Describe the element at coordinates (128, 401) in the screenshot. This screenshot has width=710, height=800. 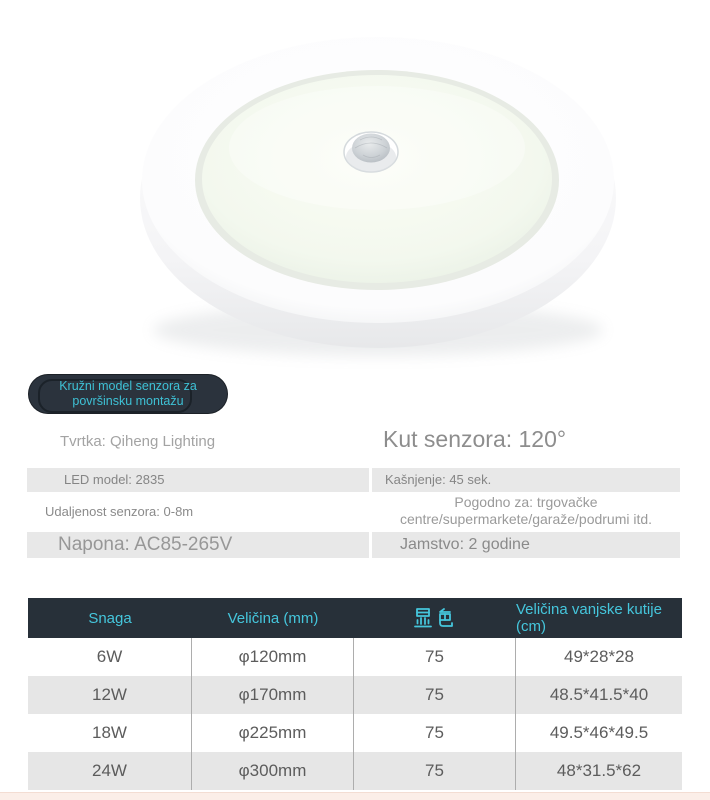
I see `badge-line-2: površinsku montažu` at that location.